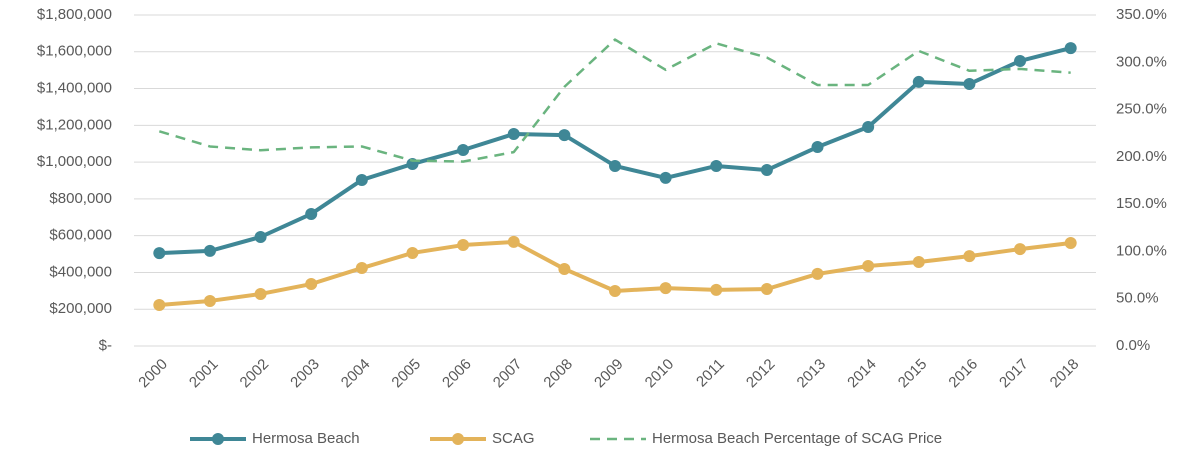 This screenshot has width=1189, height=453. I want to click on y2-tick-label: 200.0%, so click(1141, 156).